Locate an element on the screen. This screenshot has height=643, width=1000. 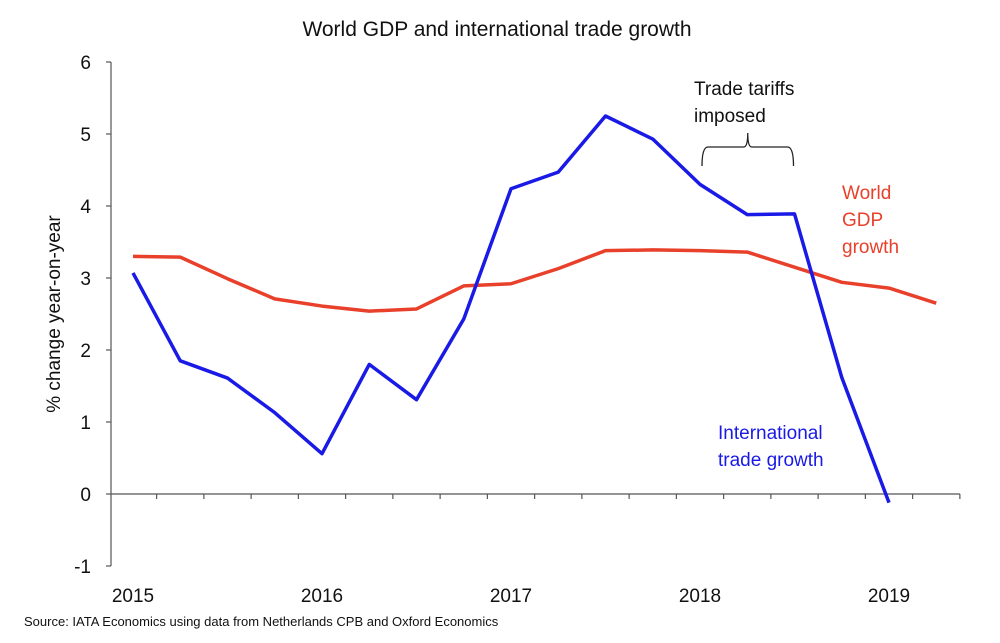
y-tick-label: 2 is located at coordinates (85, 351).